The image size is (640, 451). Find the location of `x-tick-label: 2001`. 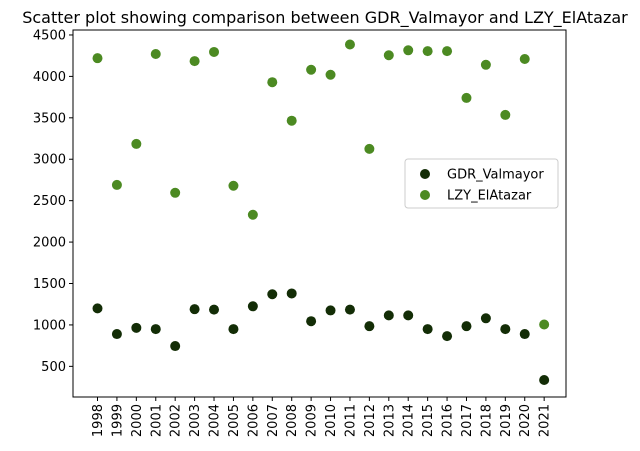

x-tick-label: 2001 is located at coordinates (156, 420).